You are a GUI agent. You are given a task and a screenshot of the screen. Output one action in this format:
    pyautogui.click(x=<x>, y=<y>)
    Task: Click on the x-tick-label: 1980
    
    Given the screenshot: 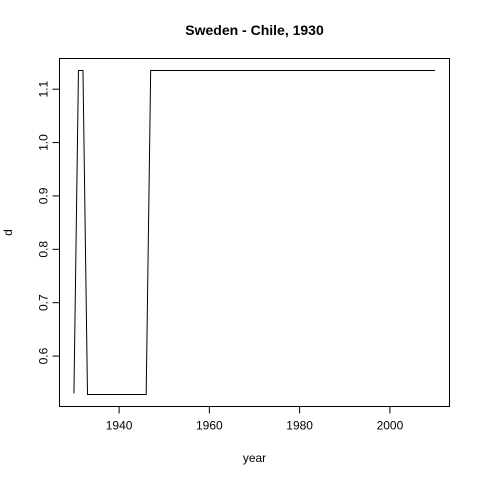 What is the action you would take?
    pyautogui.click(x=299, y=426)
    